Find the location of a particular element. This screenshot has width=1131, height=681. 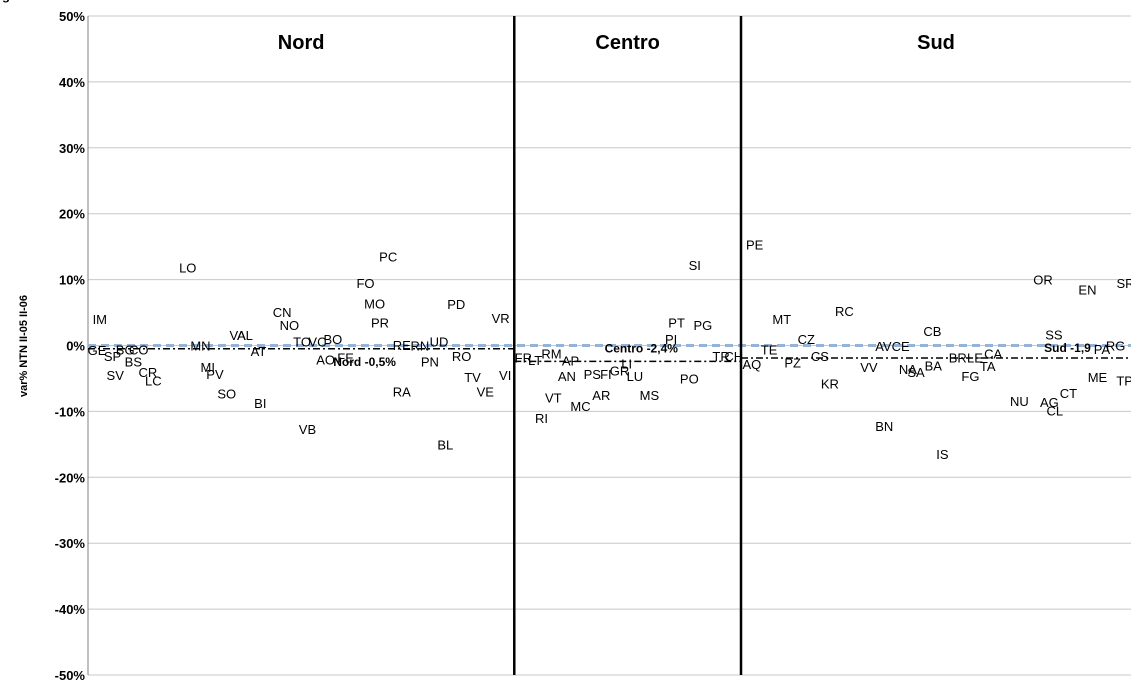

point-label: RO is located at coordinates (462, 356).